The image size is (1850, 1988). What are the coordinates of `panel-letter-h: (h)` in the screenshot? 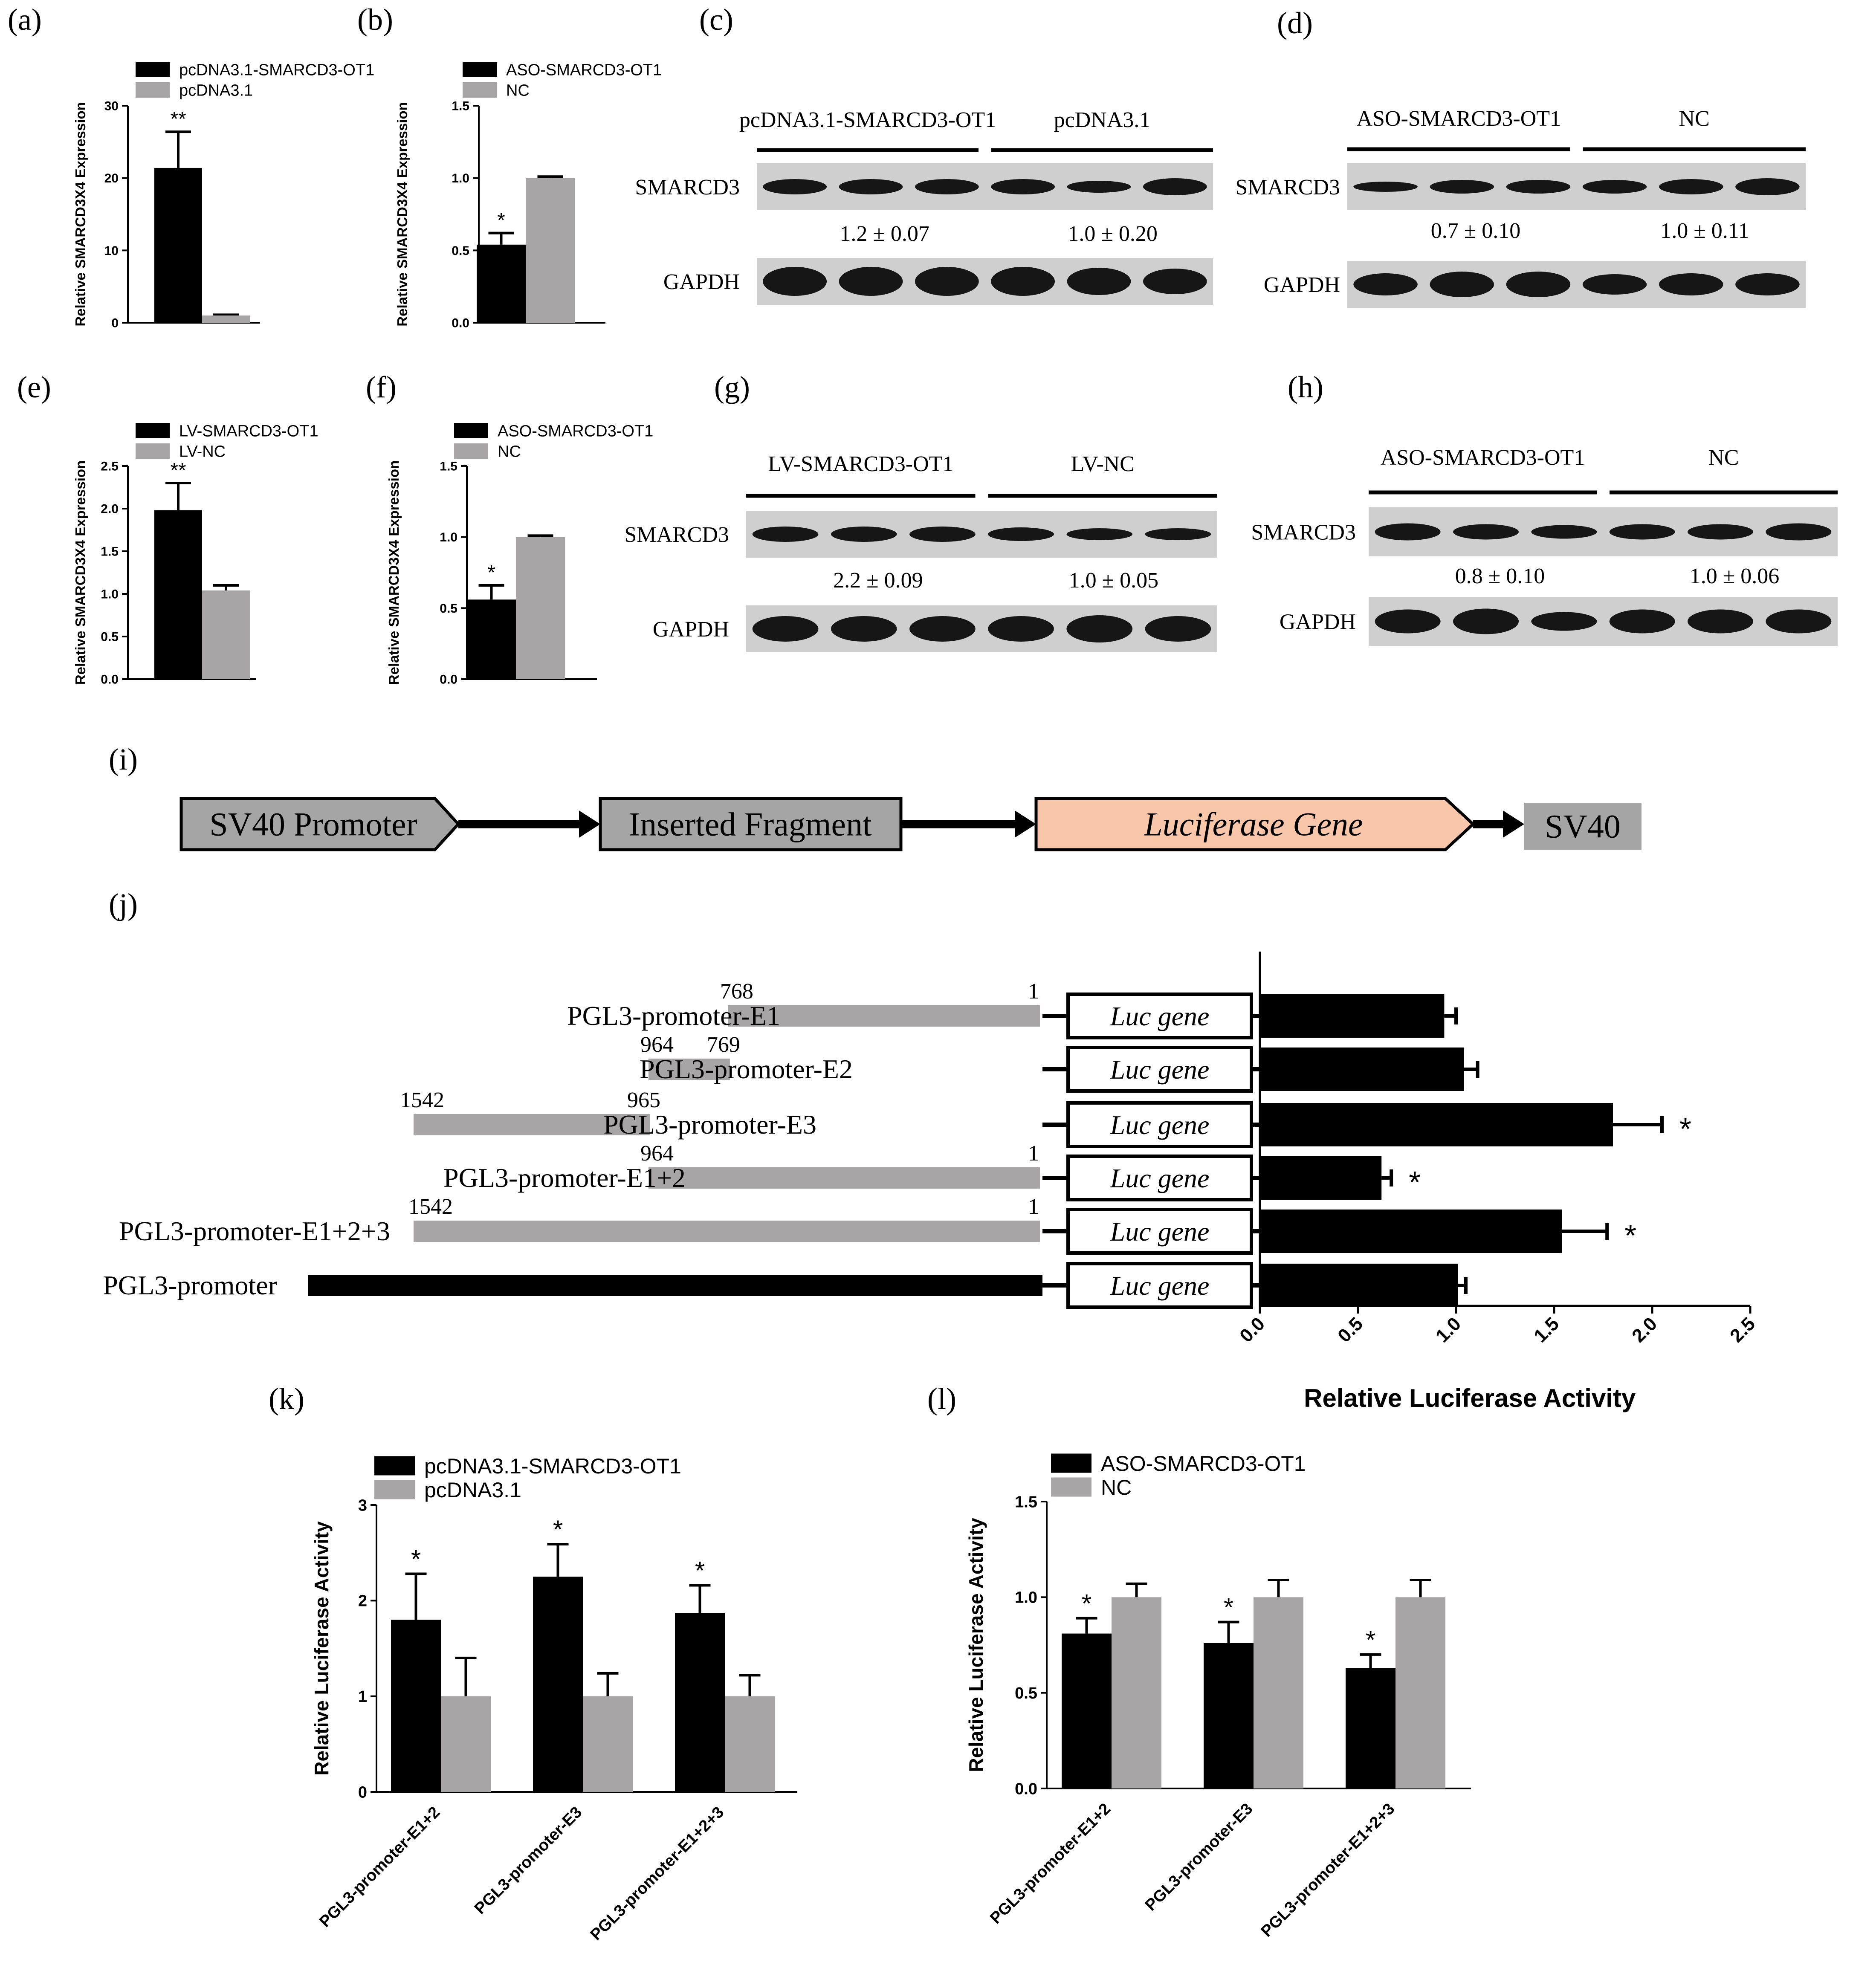 It's located at (1305, 387).